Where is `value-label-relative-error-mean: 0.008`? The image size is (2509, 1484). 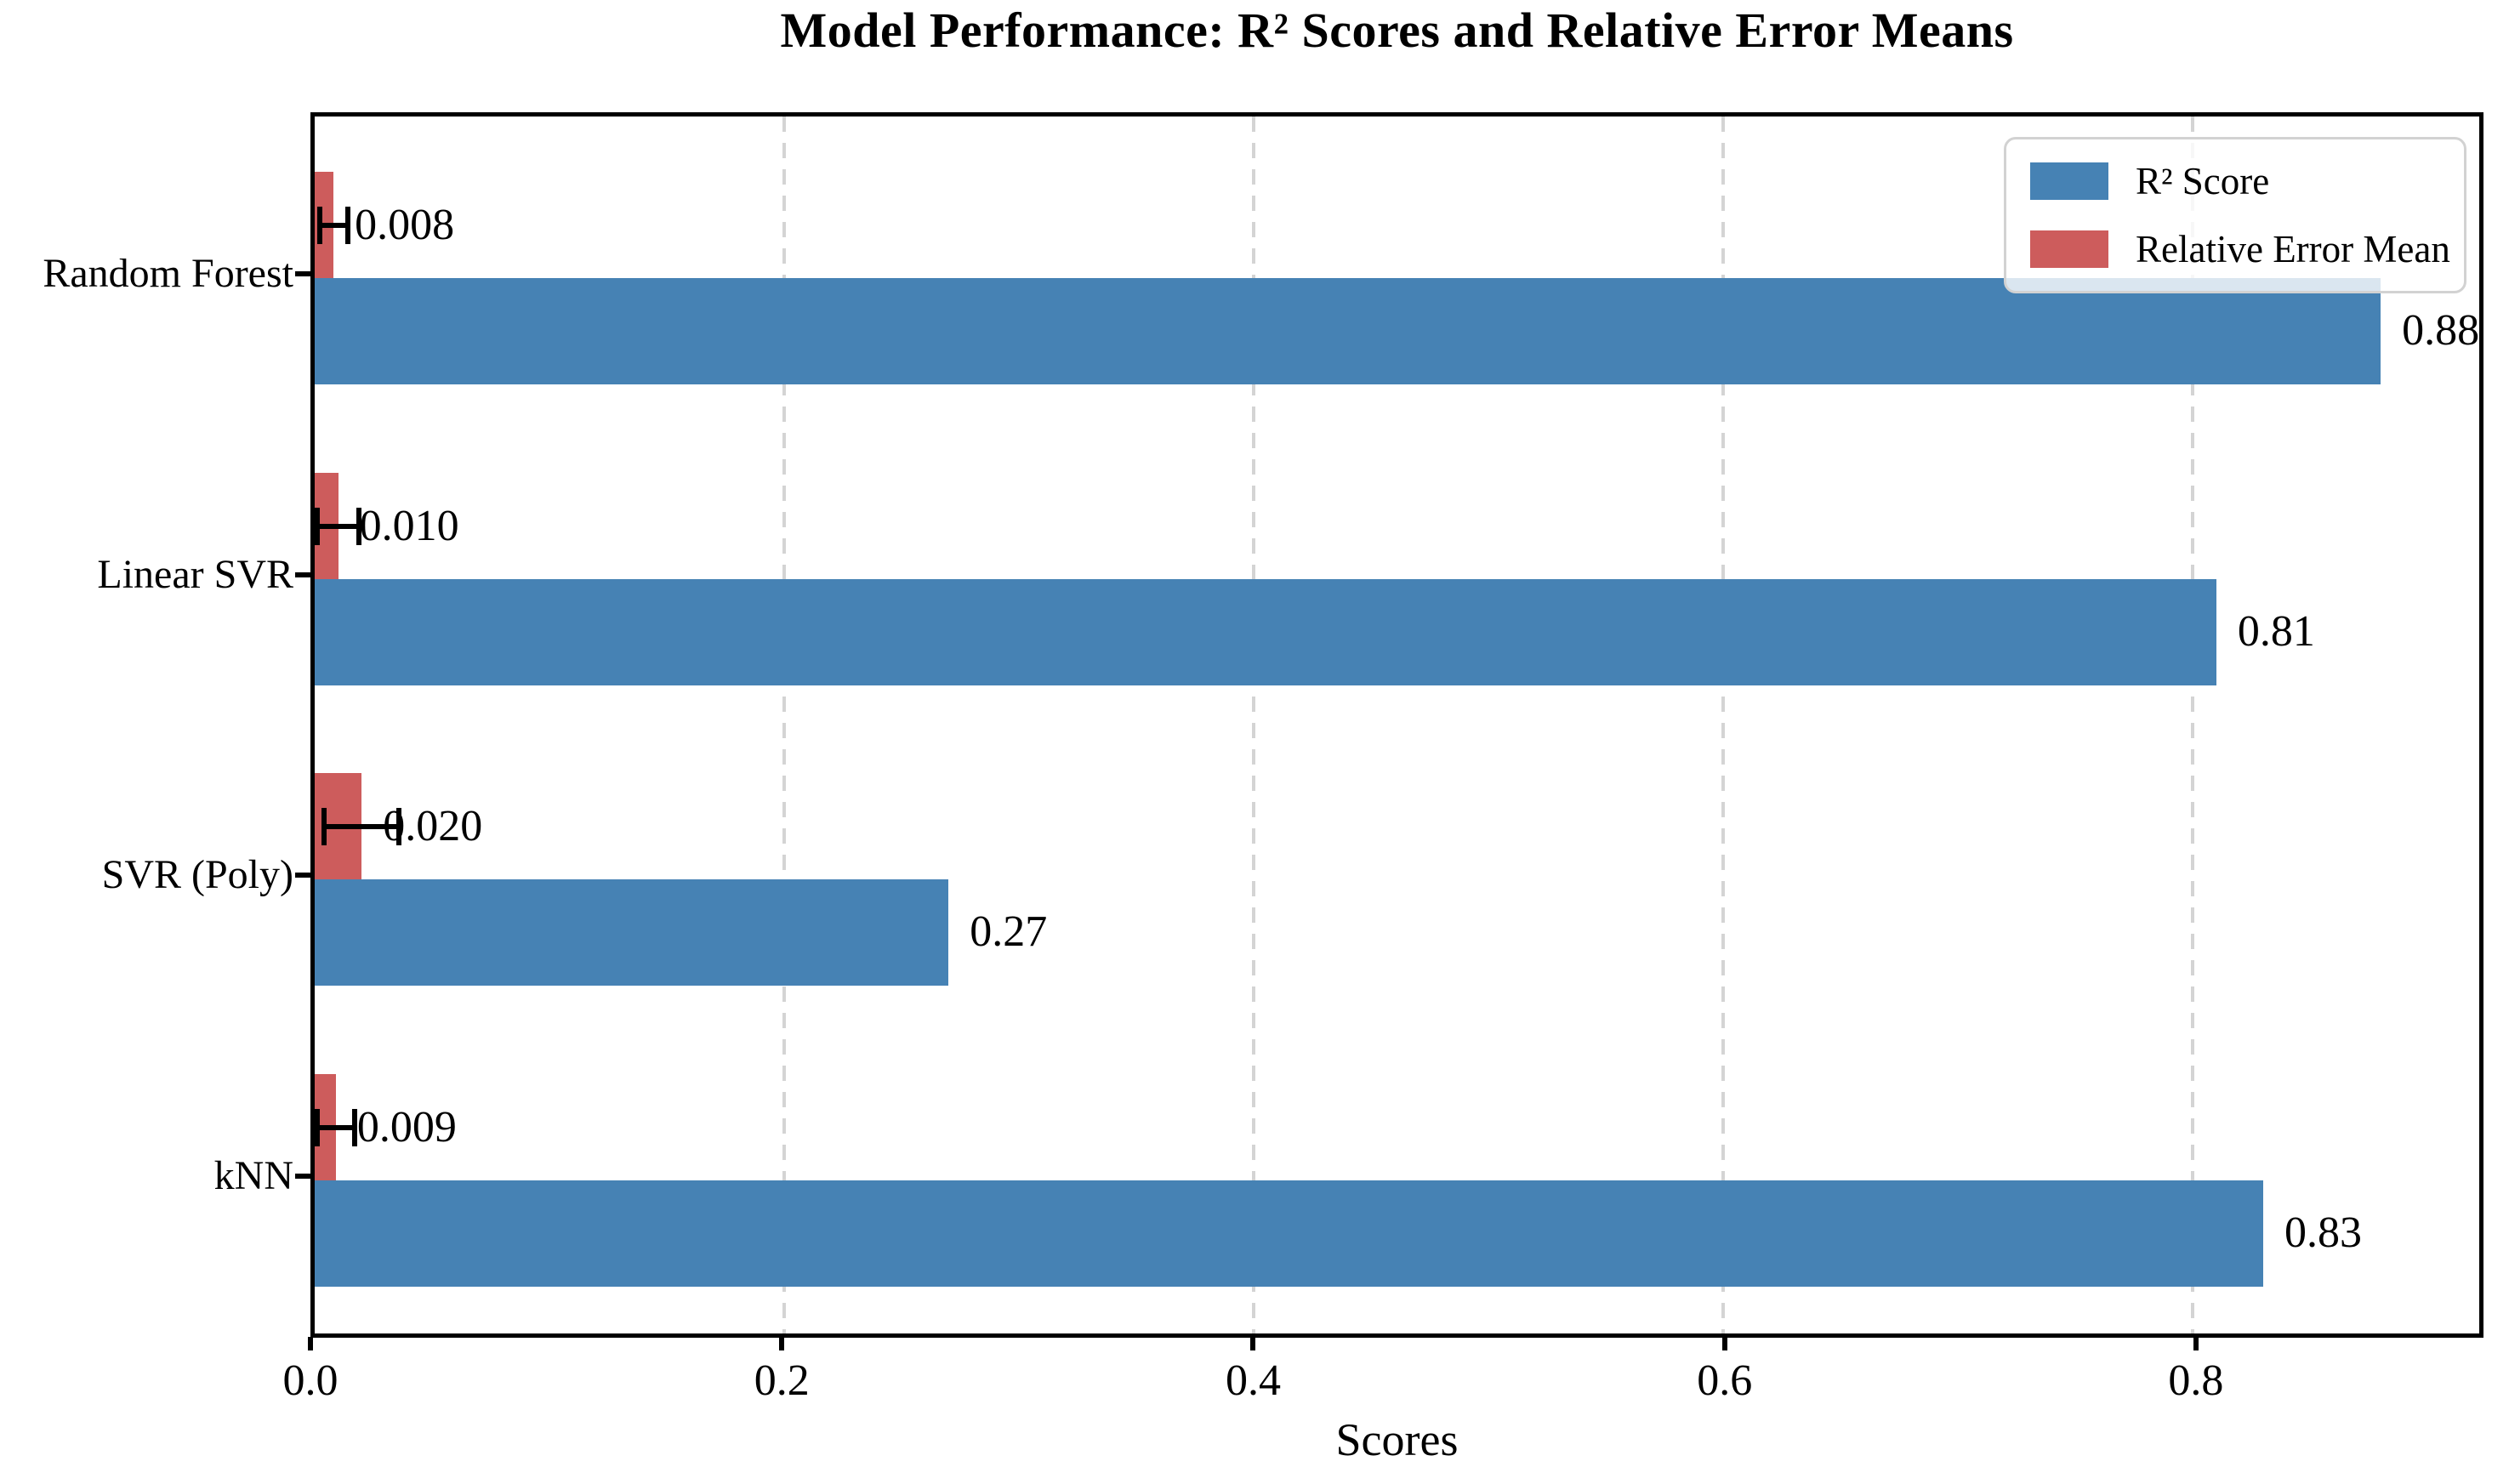
value-label-relative-error-mean: 0.008 is located at coordinates (405, 225).